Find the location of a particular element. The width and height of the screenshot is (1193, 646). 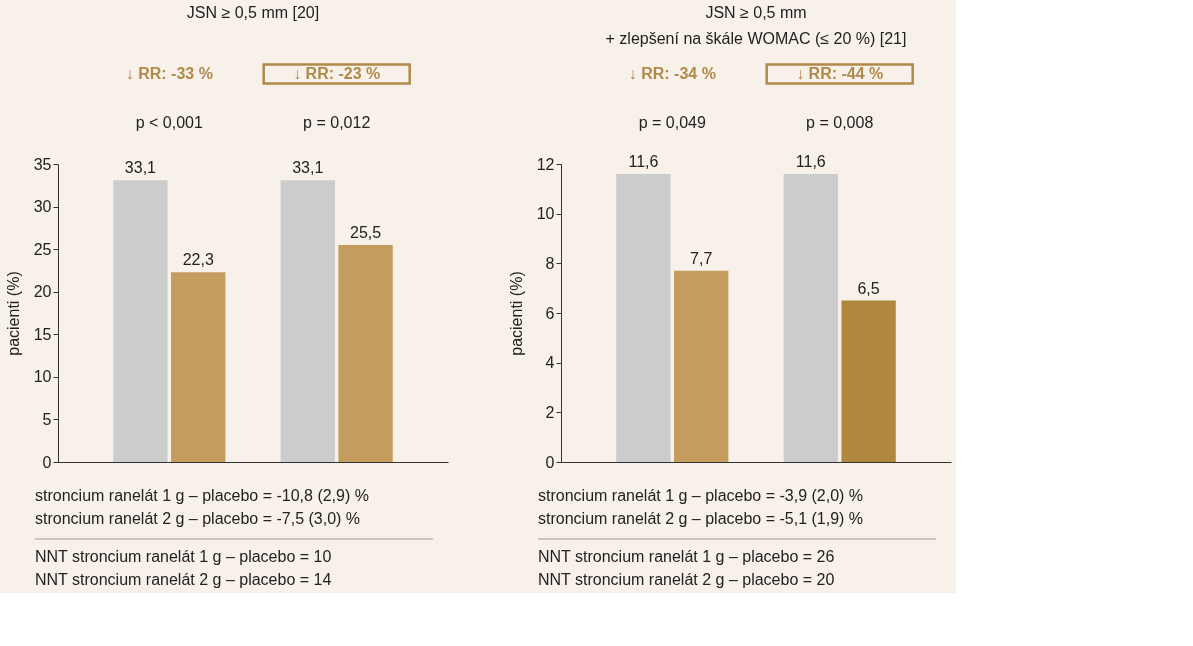

text: p = 0,012 is located at coordinates (337, 122).